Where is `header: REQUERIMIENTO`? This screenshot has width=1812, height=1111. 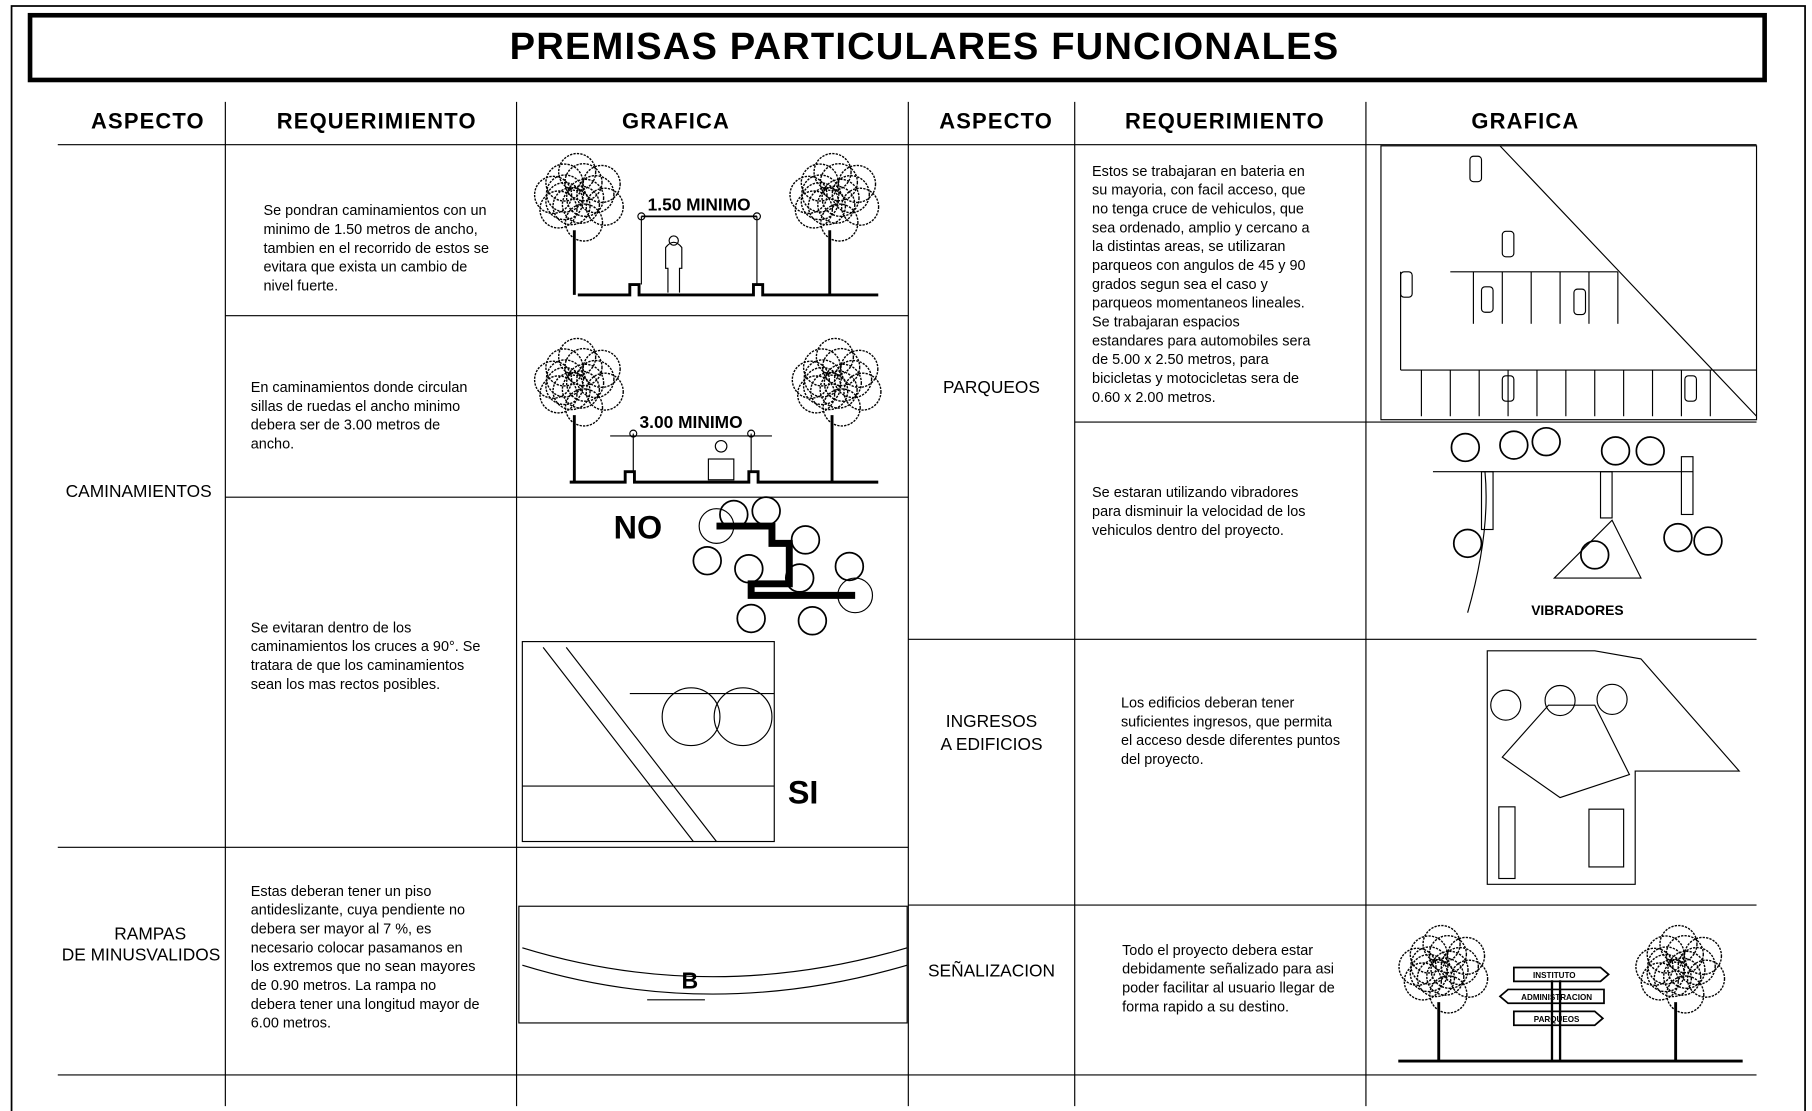 header: REQUERIMIENTO is located at coordinates (1225, 121).